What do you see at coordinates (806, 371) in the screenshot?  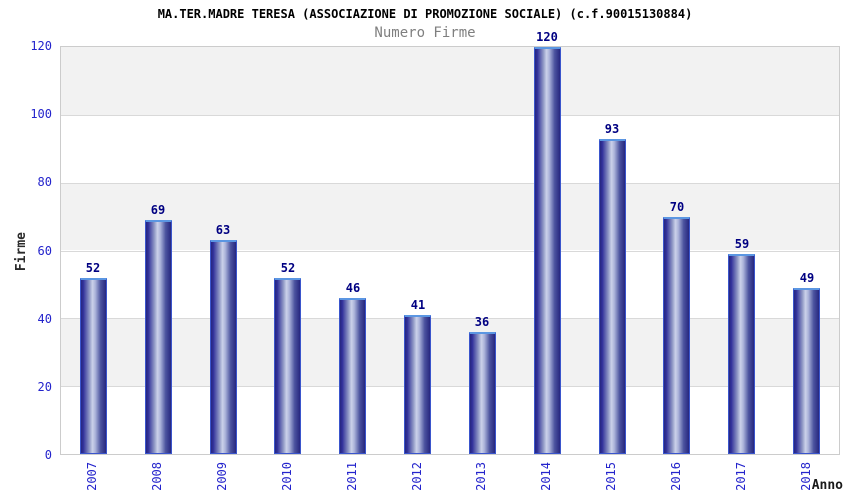 I see `bar-2018` at bounding box center [806, 371].